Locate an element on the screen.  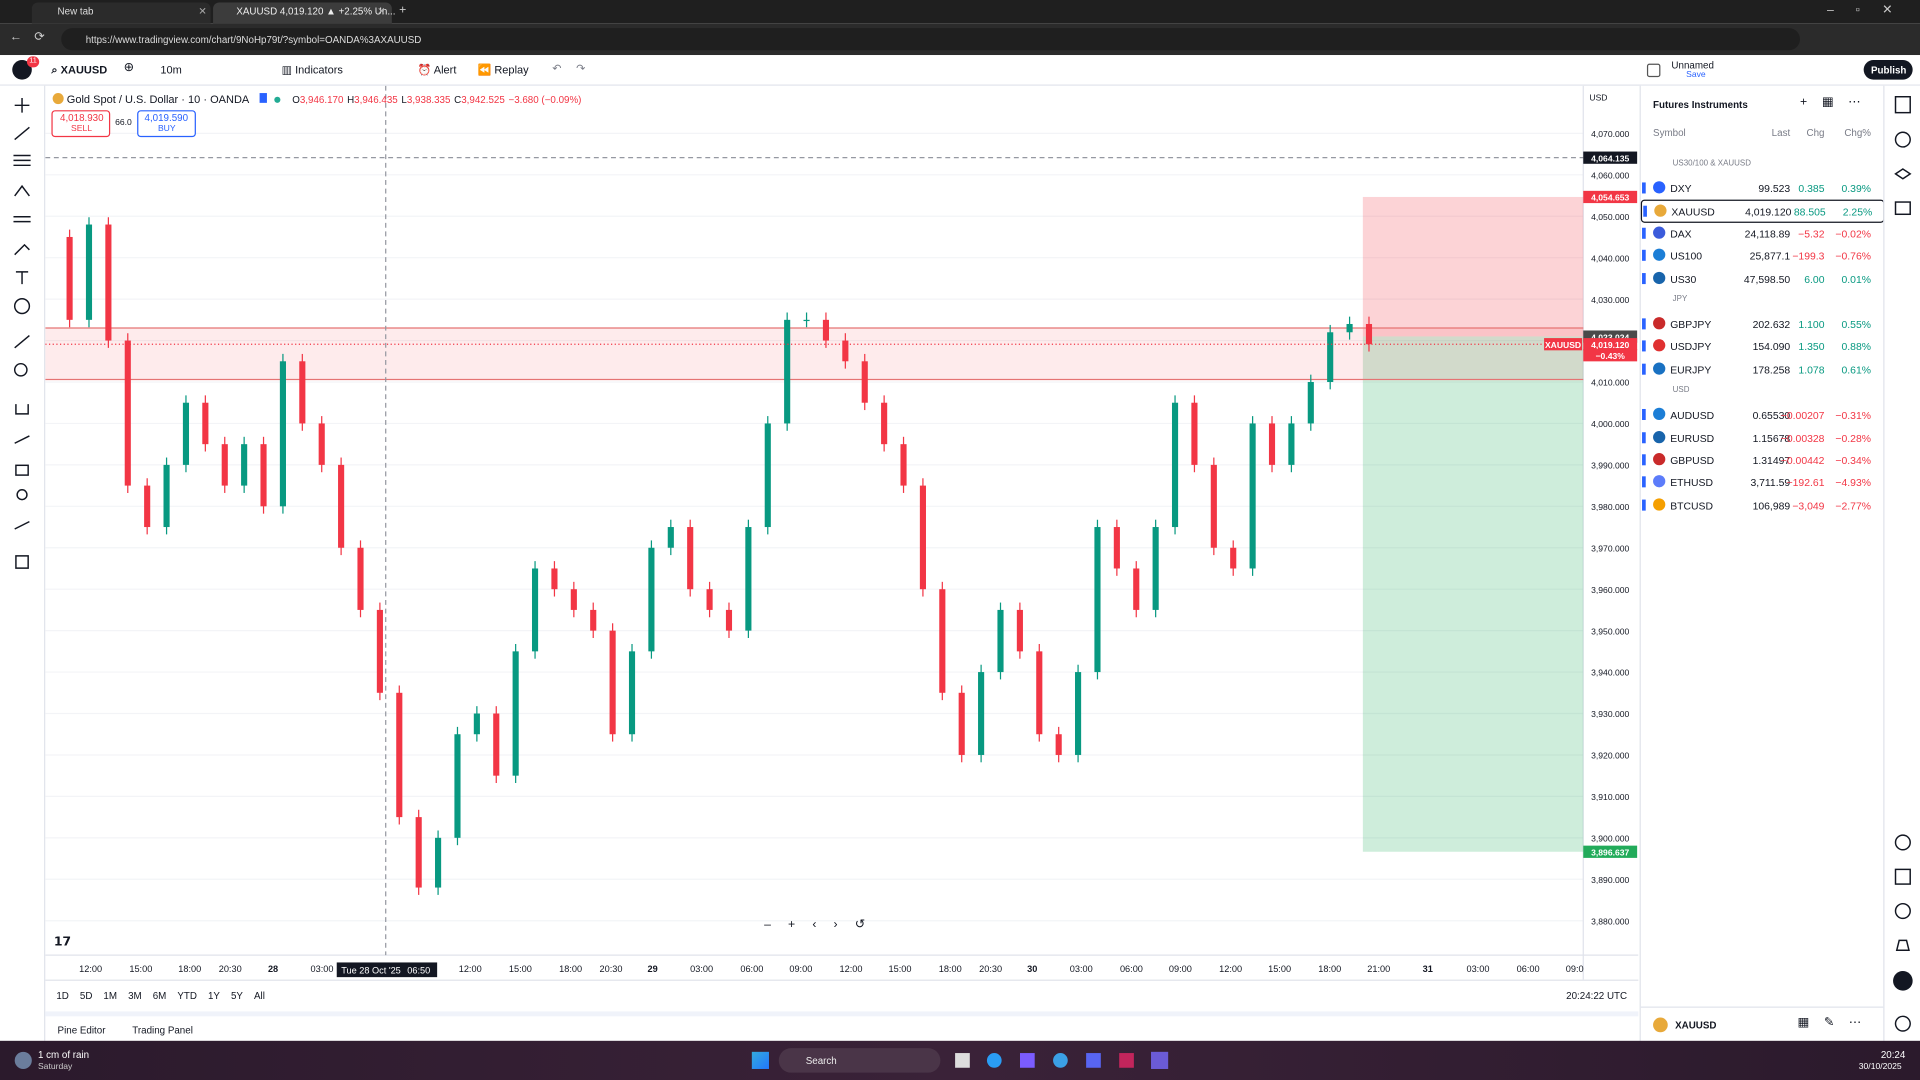
zoom-controls: –+‹›↺ is located at coordinates (823, 925).